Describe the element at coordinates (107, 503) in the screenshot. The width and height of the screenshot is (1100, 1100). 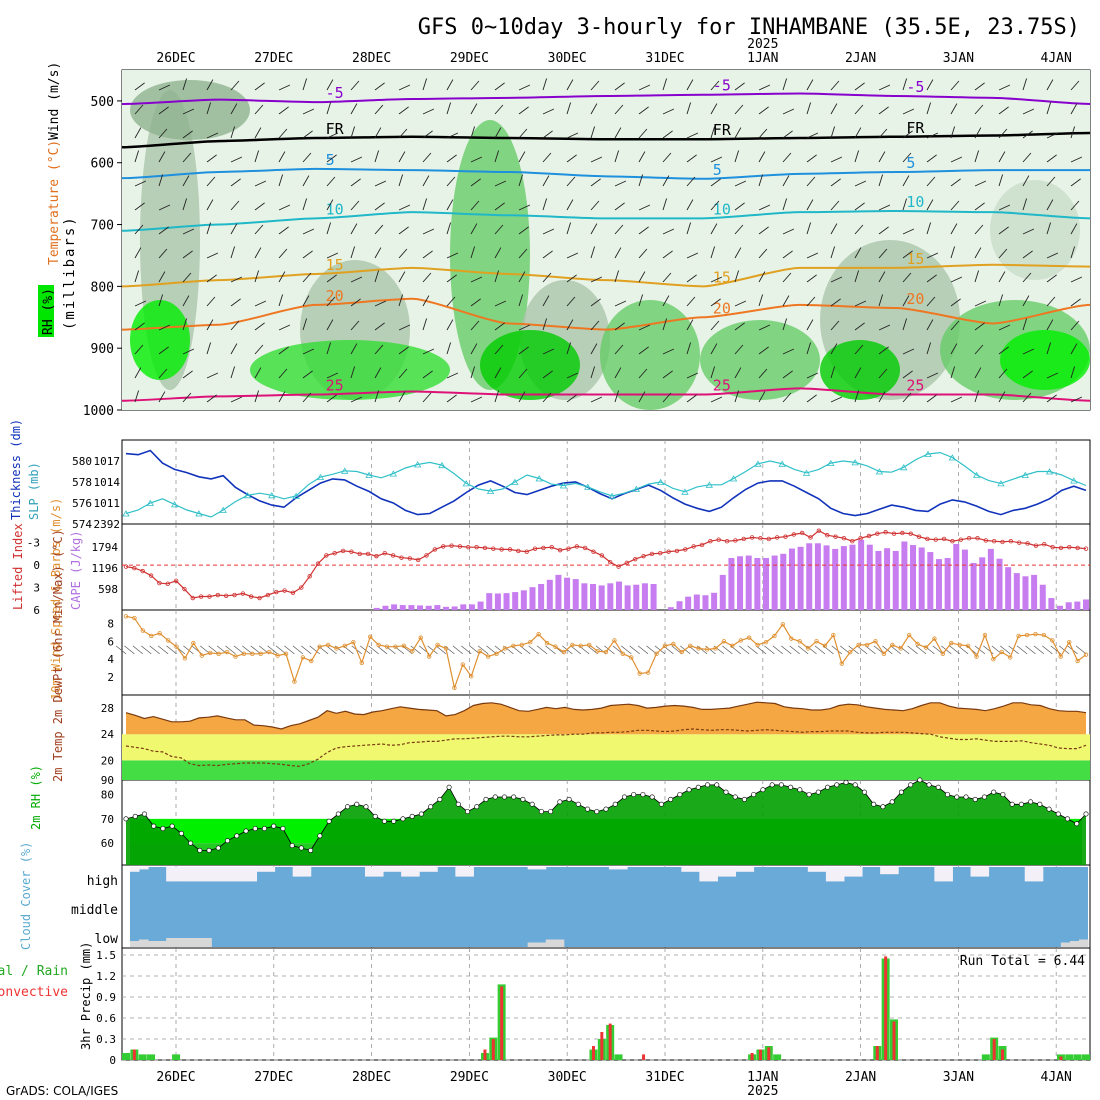
I see `slp-tick-label: 1011` at that location.